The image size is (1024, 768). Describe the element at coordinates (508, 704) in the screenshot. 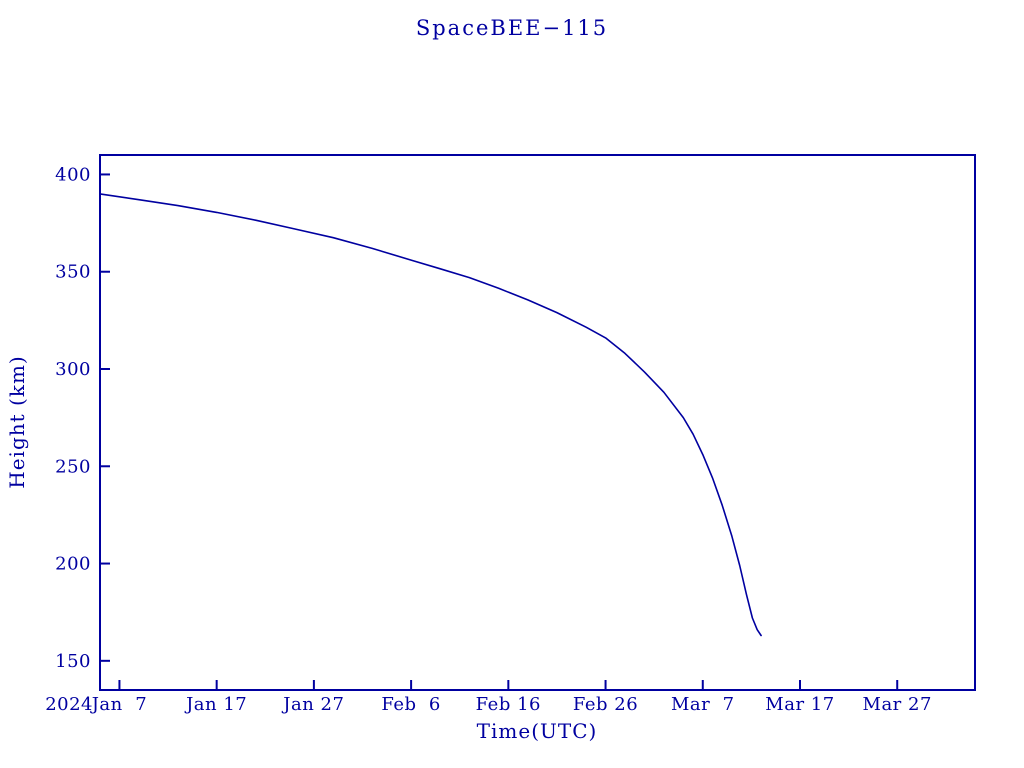

I see `x-tick-label: Feb 16` at that location.